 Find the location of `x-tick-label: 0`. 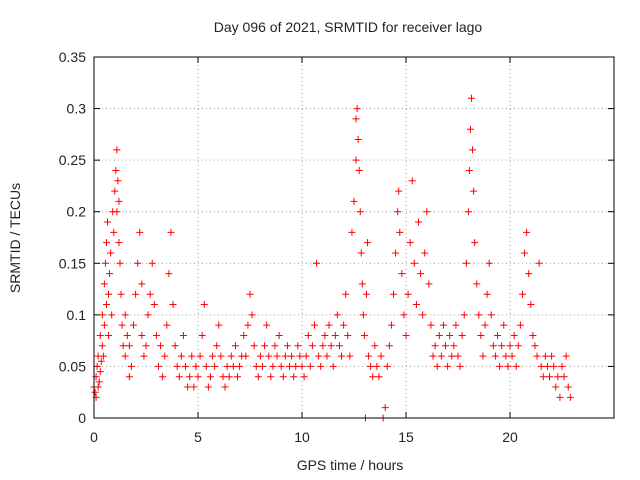

x-tick-label: 0 is located at coordinates (94, 437).